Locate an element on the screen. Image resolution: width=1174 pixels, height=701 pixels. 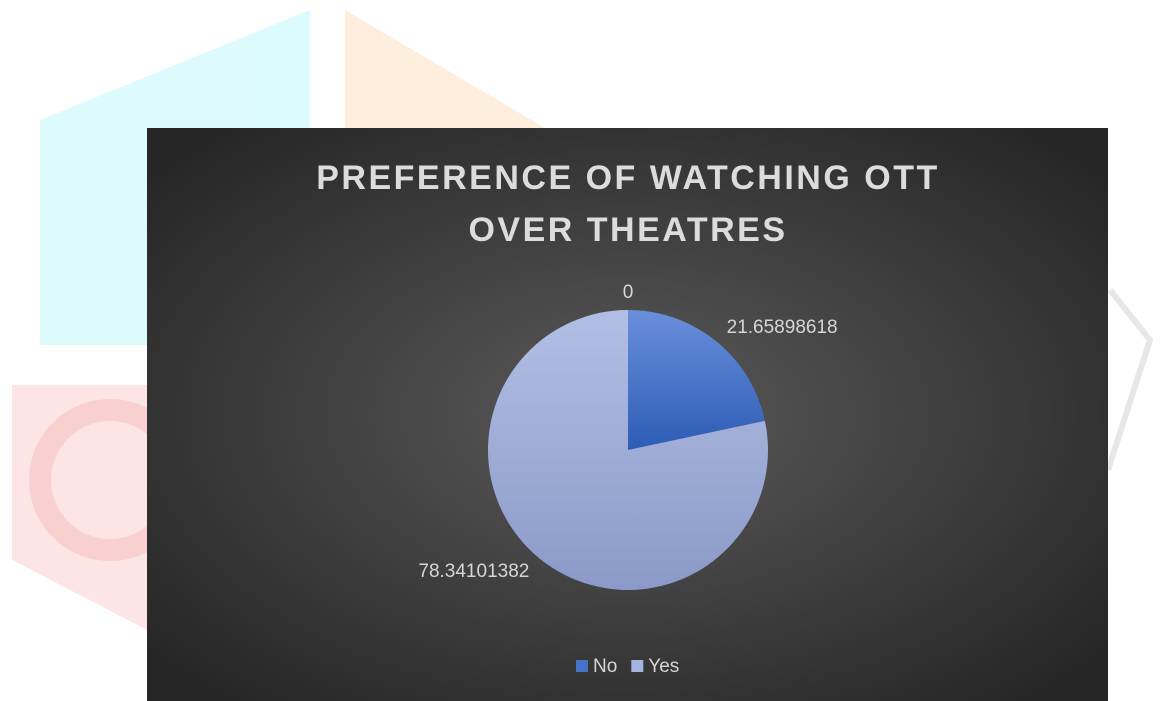
legend-label: Yes is located at coordinates (663, 666).